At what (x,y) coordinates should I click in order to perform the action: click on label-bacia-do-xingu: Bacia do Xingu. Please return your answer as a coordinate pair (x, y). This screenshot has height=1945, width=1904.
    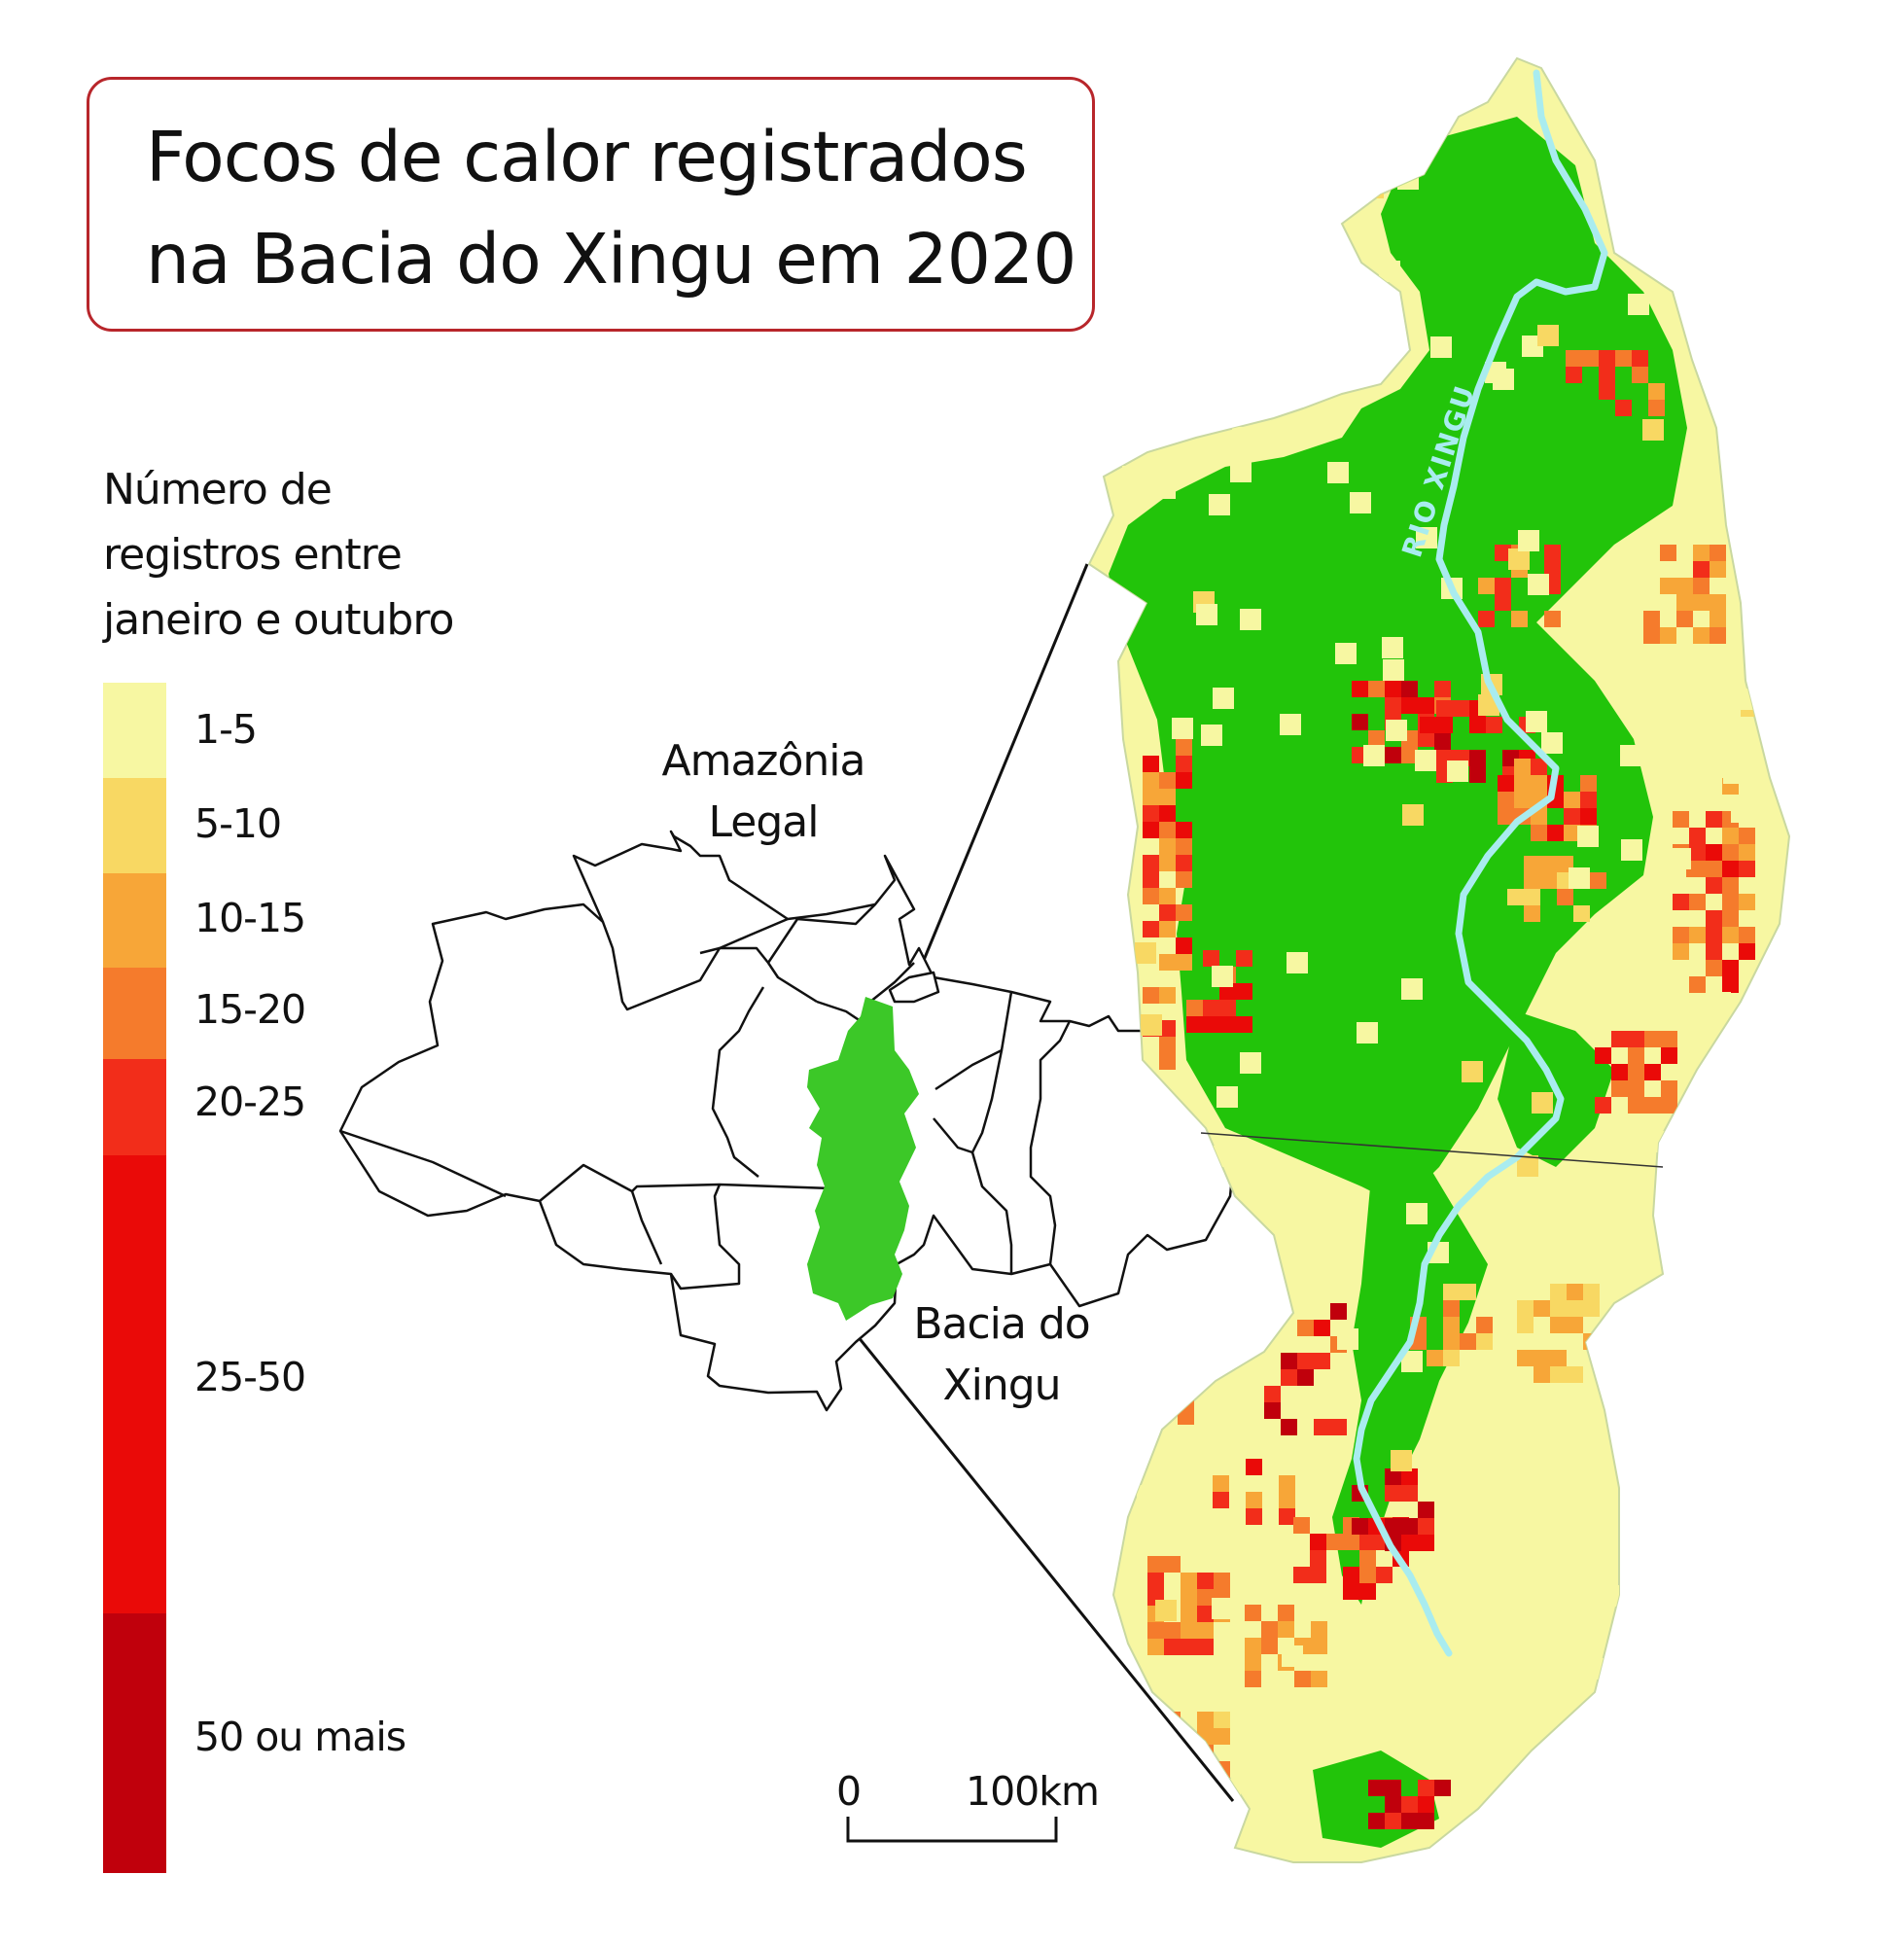
    Looking at the image, I should click on (1001, 1354).